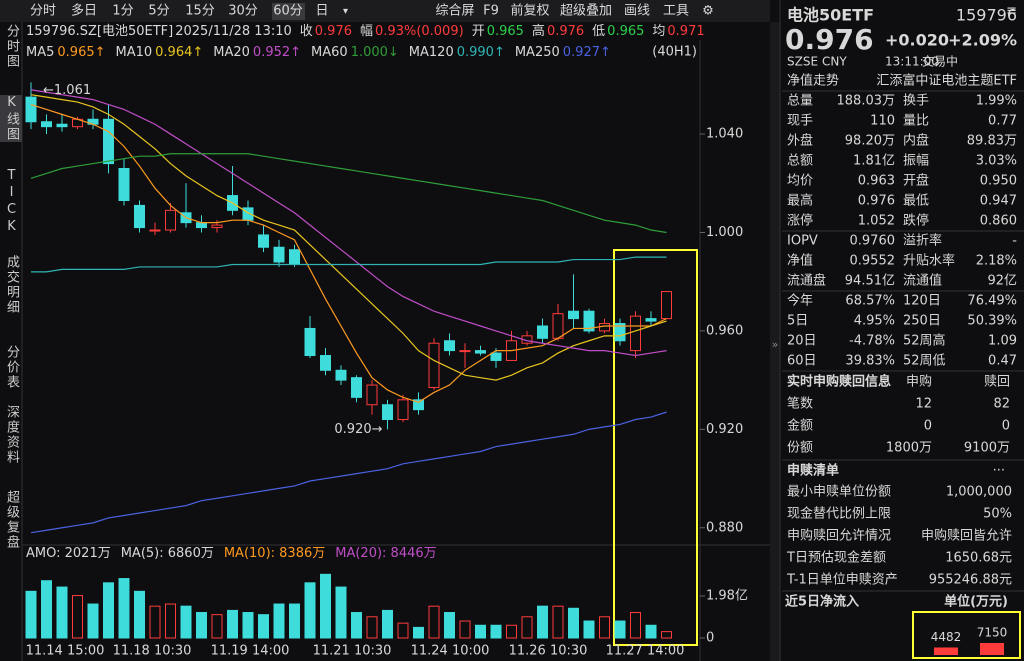  I want to click on high-annotation: ←1.061, so click(67, 90).